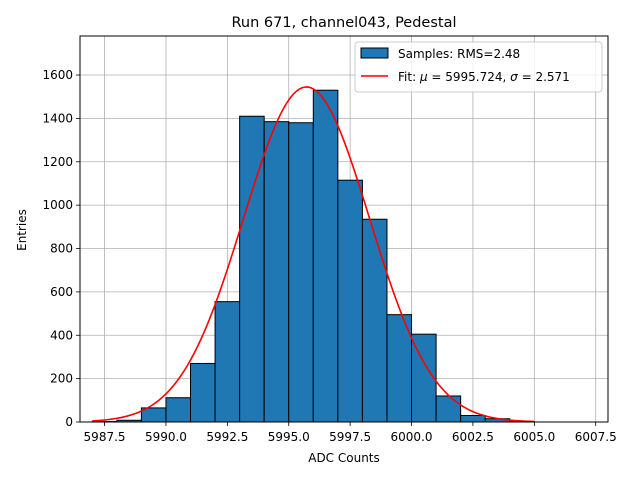 The width and height of the screenshot is (640, 484). I want to click on legend-samples-label: Samples: RMS=2.48, so click(459, 54).